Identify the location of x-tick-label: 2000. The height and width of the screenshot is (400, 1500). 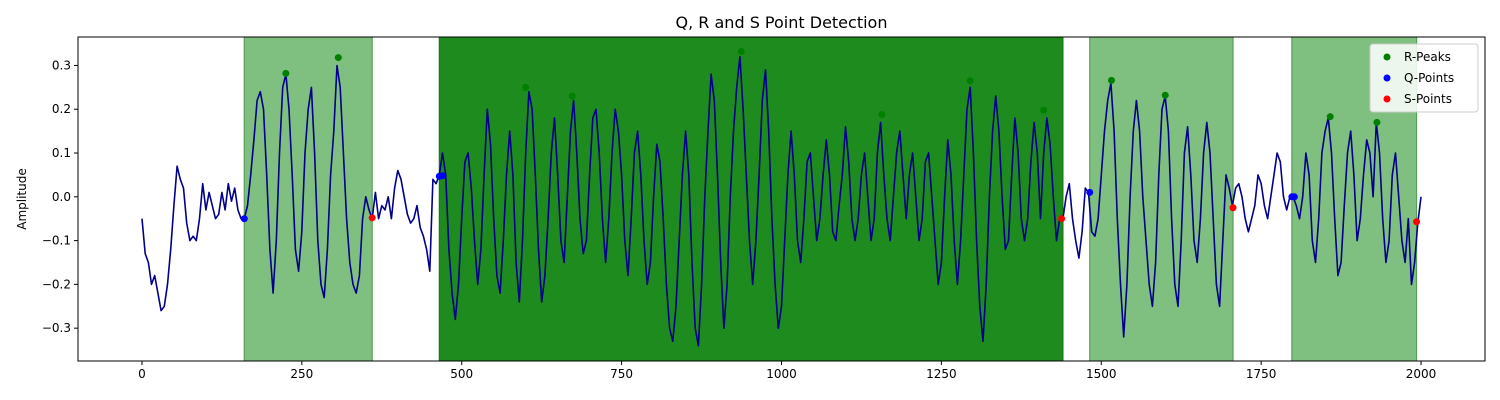
(1421, 374).